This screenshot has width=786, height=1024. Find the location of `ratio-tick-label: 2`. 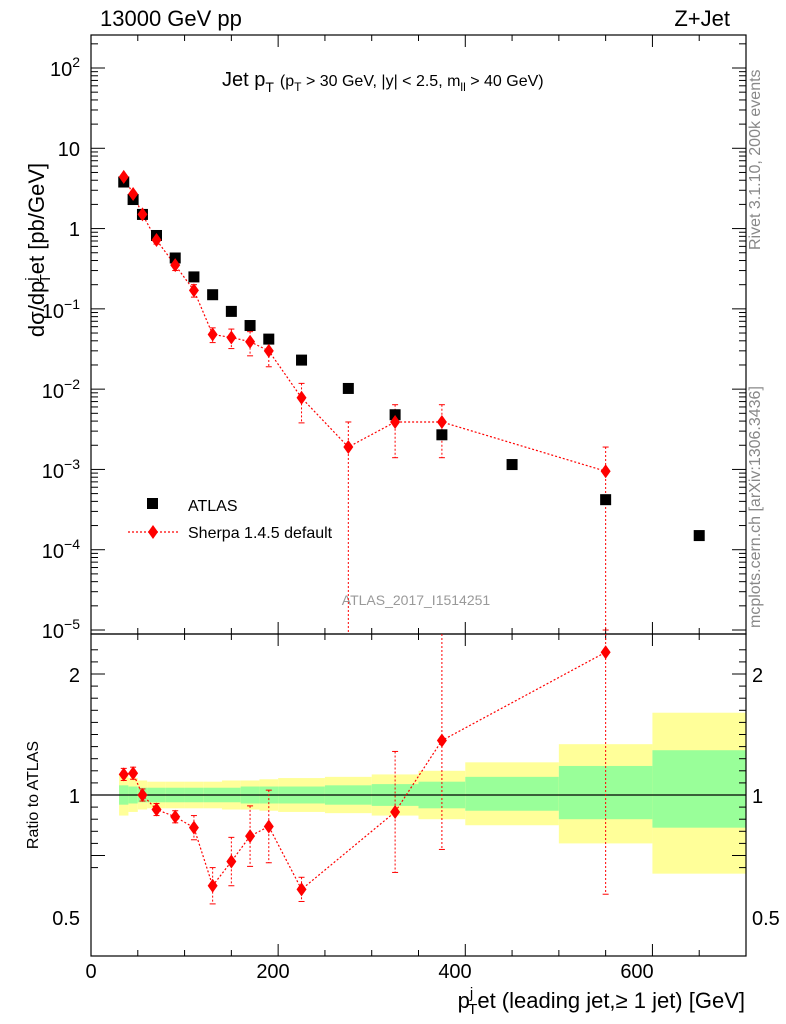

ratio-tick-label: 2 is located at coordinates (74, 676).